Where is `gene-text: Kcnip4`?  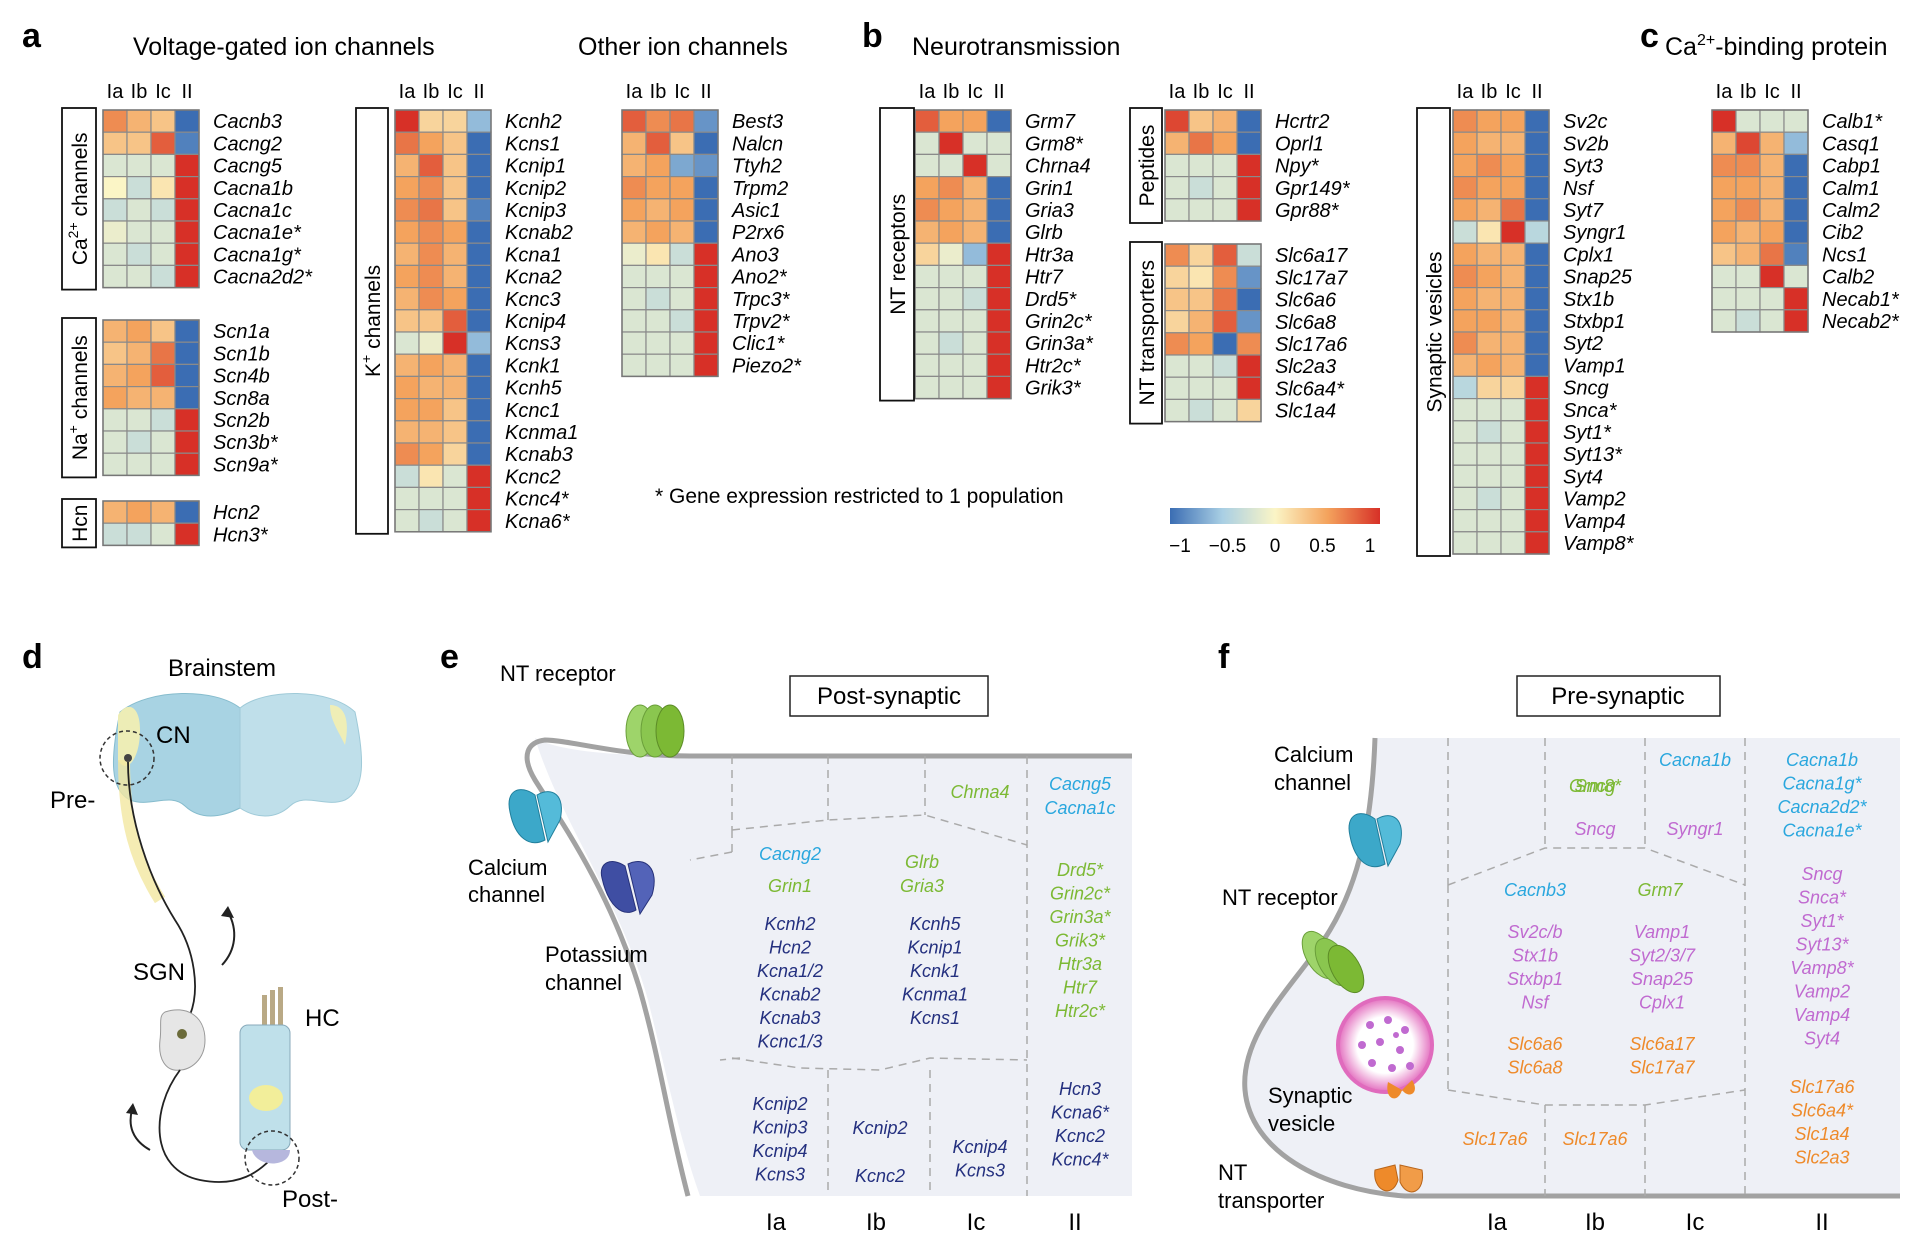
gene-text: Kcnip4 is located at coordinates (779, 1151).